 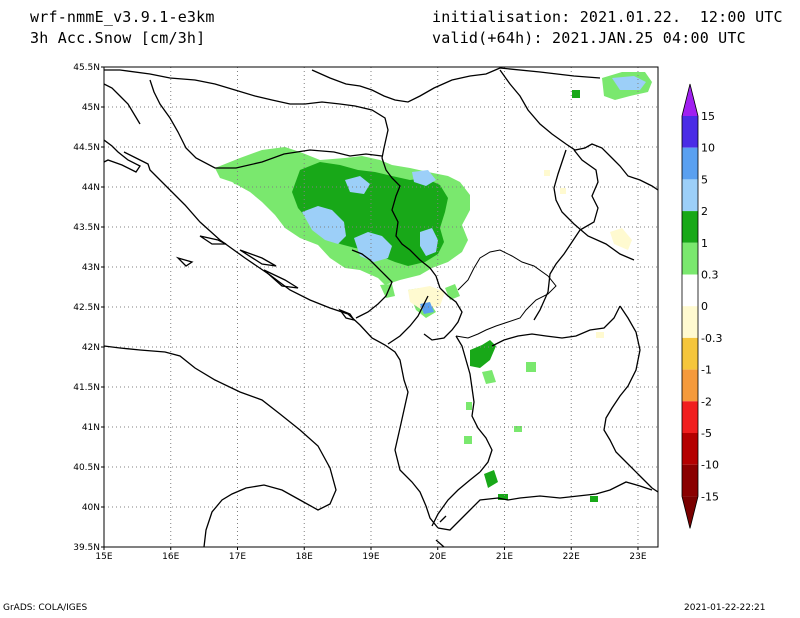 I want to click on colorbar-label: -10, so click(x=710, y=465).